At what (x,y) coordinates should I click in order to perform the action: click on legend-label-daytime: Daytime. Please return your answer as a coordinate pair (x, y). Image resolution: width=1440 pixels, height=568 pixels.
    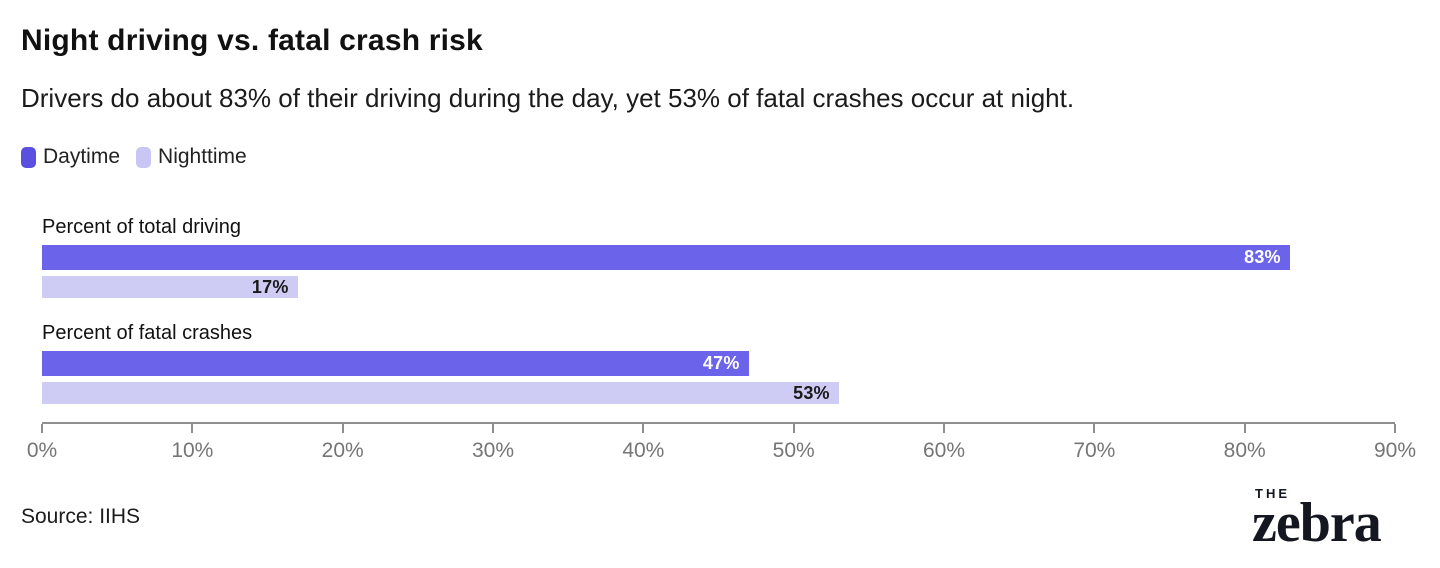
    Looking at the image, I should click on (82, 156).